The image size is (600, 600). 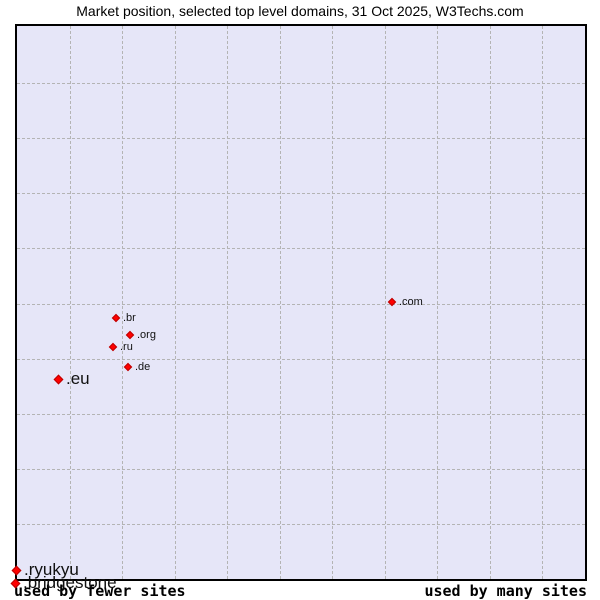 What do you see at coordinates (78, 378) in the screenshot?
I see `point-label: .eu` at bounding box center [78, 378].